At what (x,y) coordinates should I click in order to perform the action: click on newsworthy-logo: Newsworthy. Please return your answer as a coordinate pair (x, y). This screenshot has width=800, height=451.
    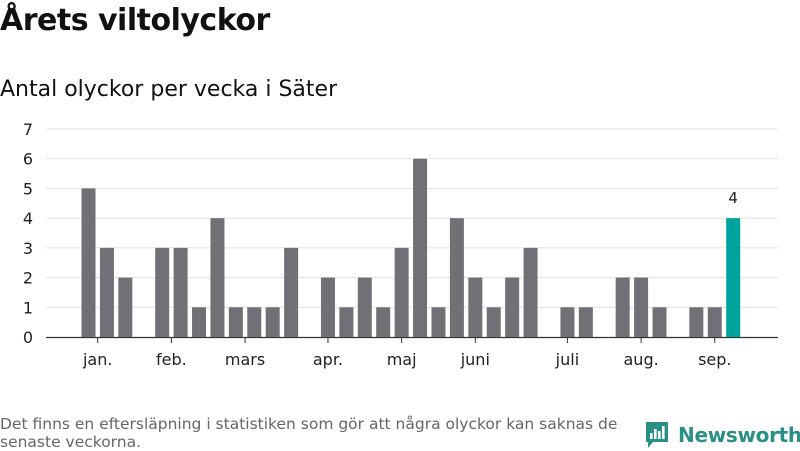
    Looking at the image, I should click on (722, 435).